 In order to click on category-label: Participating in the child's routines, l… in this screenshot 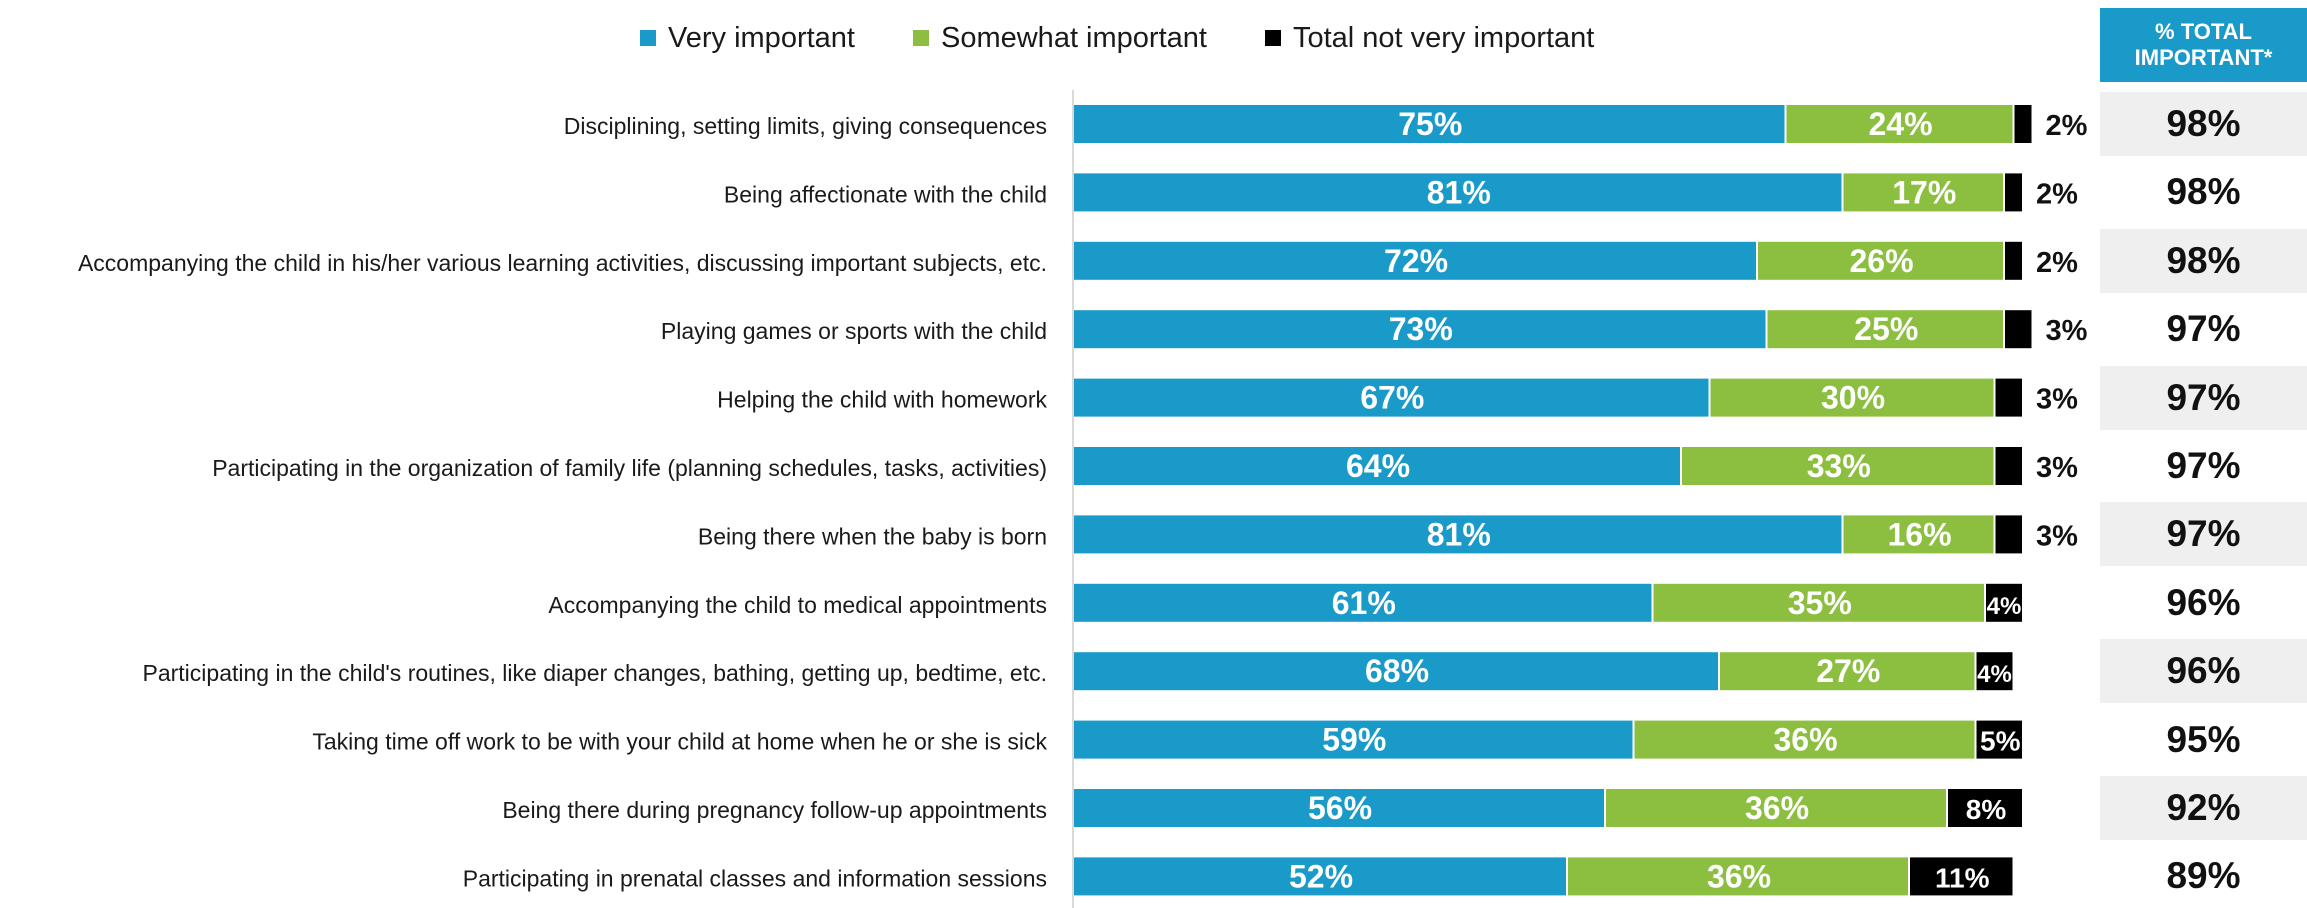, I will do `click(595, 673)`.